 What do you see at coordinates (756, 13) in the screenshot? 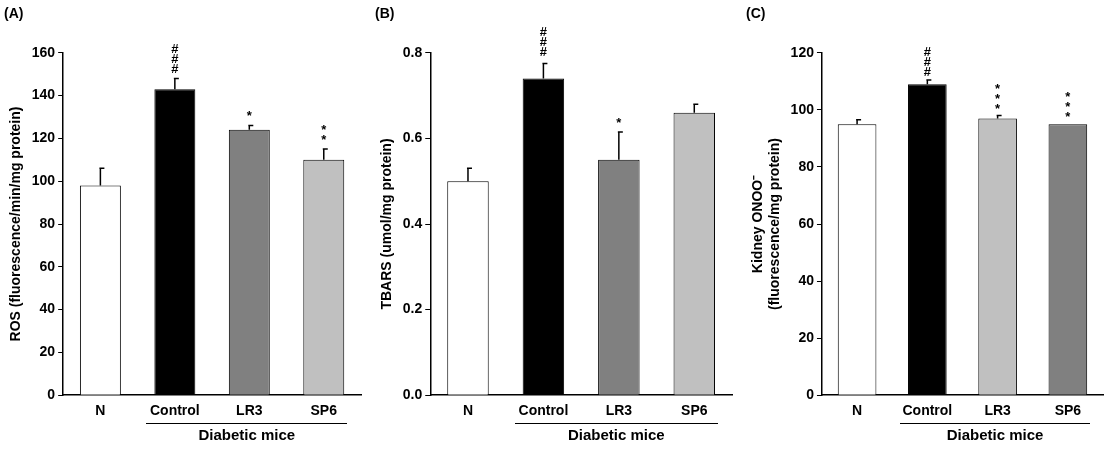
I see `chart-title: (C)` at bounding box center [756, 13].